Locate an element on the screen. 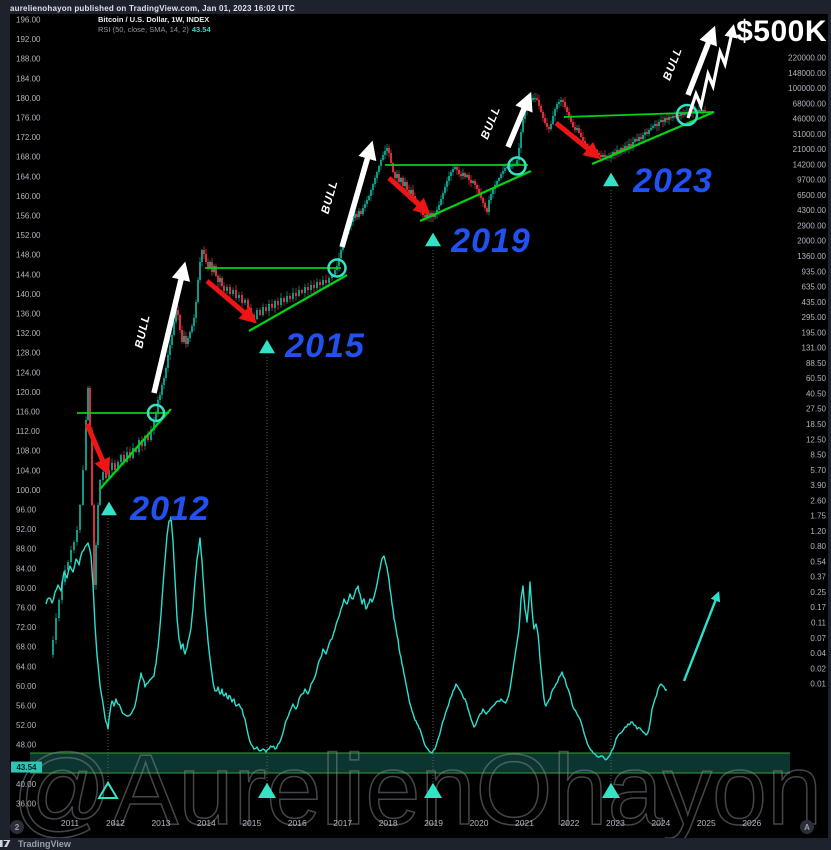  time-axis-label: 2017 is located at coordinates (342, 823).